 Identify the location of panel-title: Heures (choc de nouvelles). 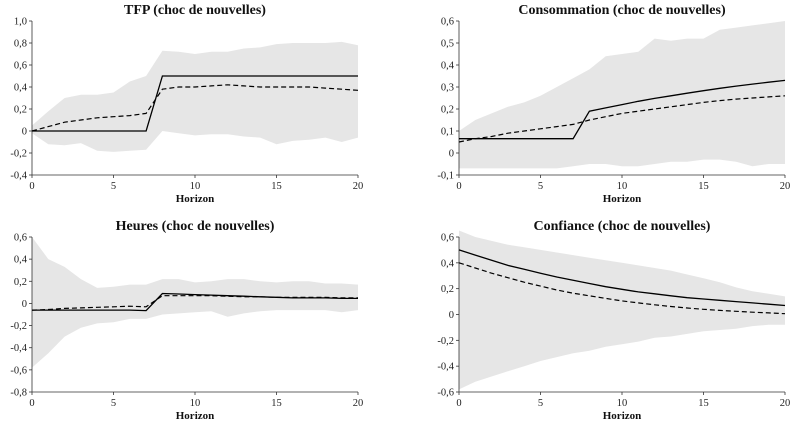
(195, 226).